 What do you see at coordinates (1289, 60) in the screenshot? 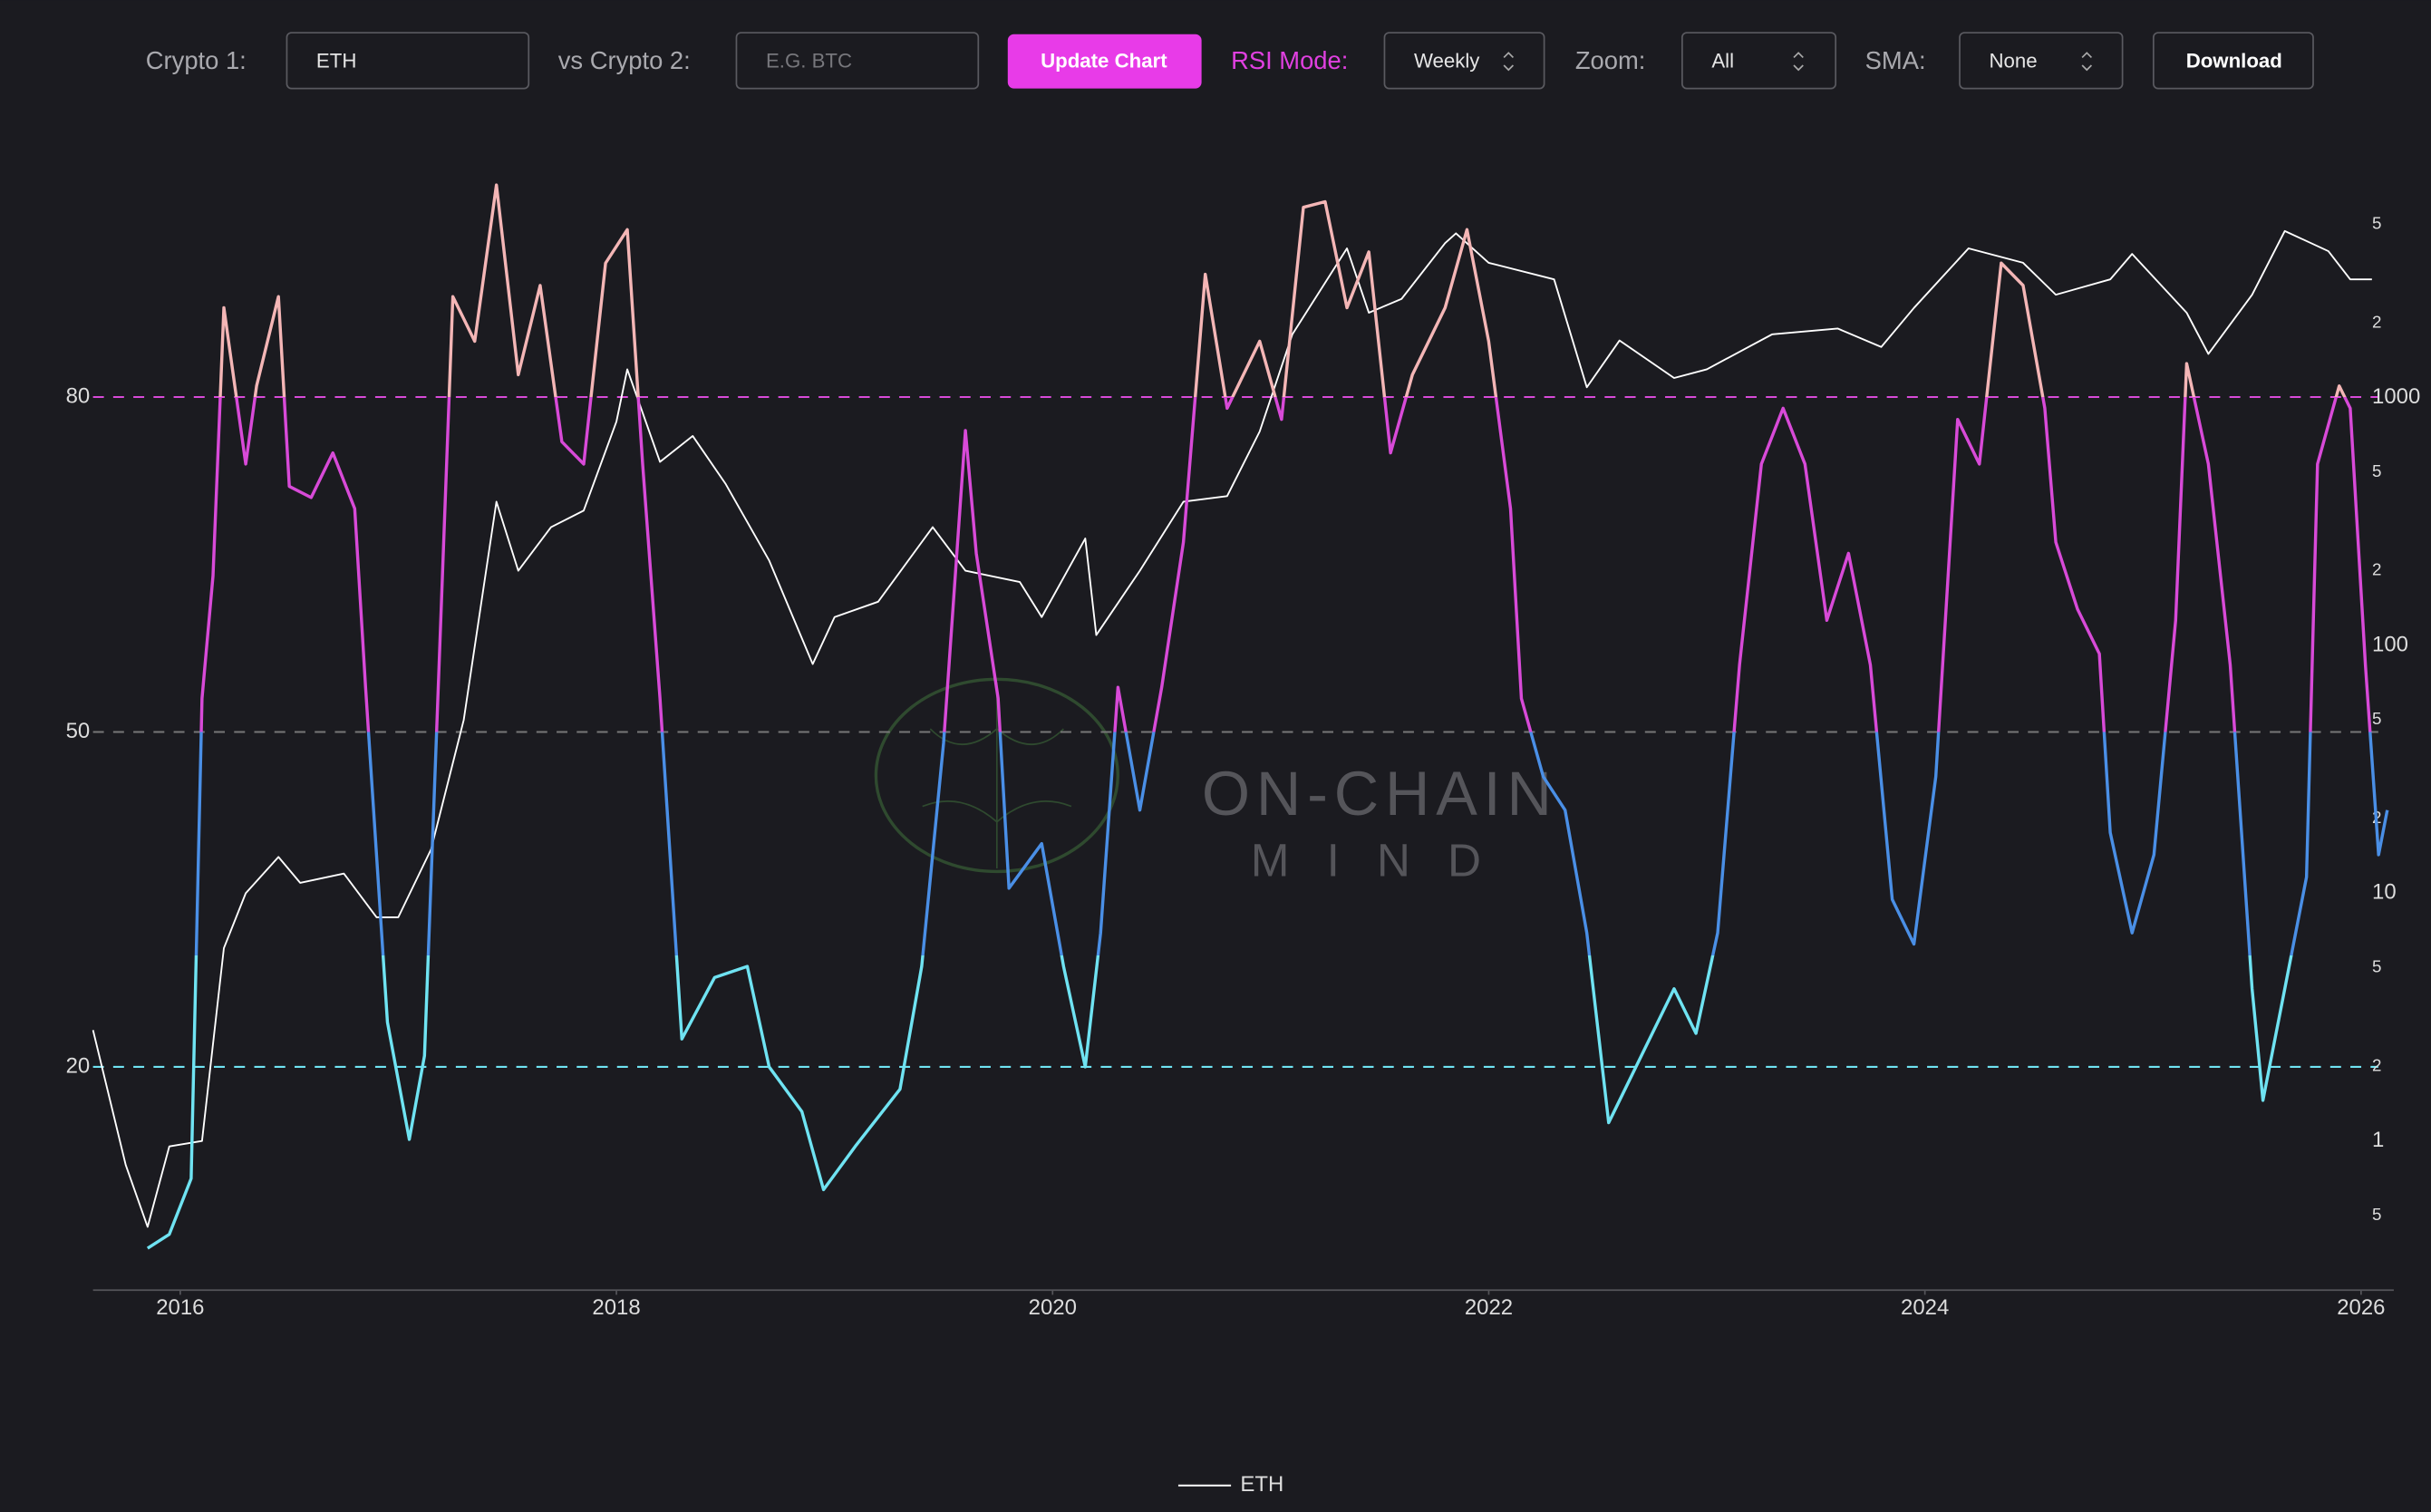
I see `rsi-mode-label: RSI Mode:` at bounding box center [1289, 60].